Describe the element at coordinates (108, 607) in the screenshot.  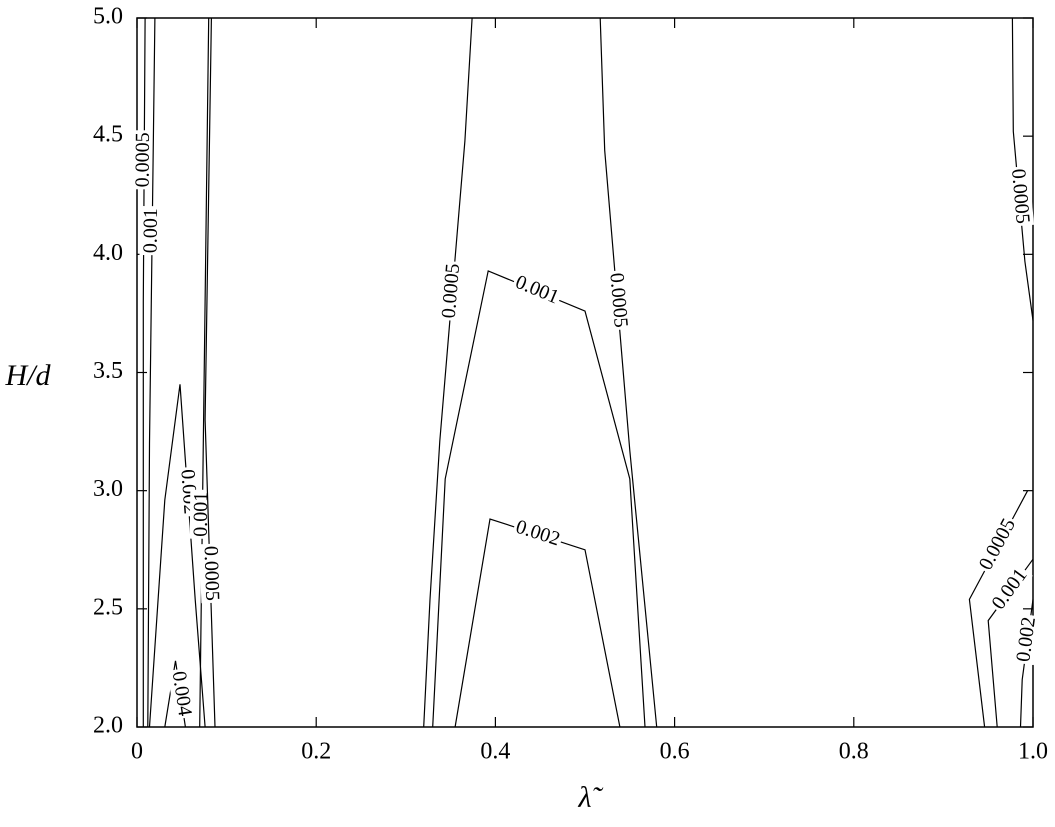
I see `y-tick-label: 2.5` at that location.